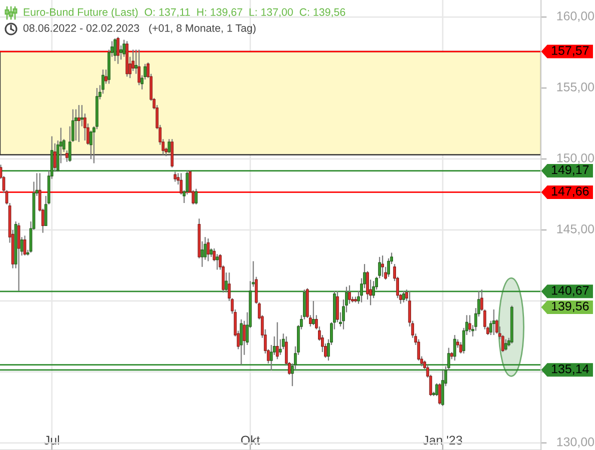 This screenshot has height=450, width=595. I want to click on ref-line-label: 135,14, so click(570, 369).